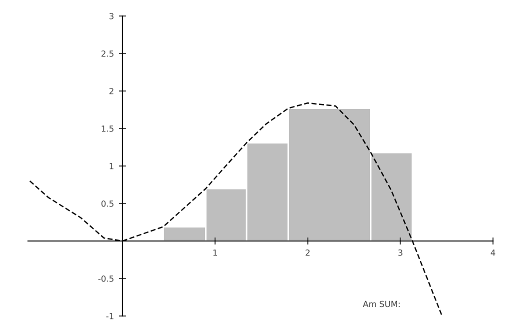 Image resolution: width=524 pixels, height=330 pixels. Describe the element at coordinates (111, 16) in the screenshot. I see `y-tick-label: 3` at that location.